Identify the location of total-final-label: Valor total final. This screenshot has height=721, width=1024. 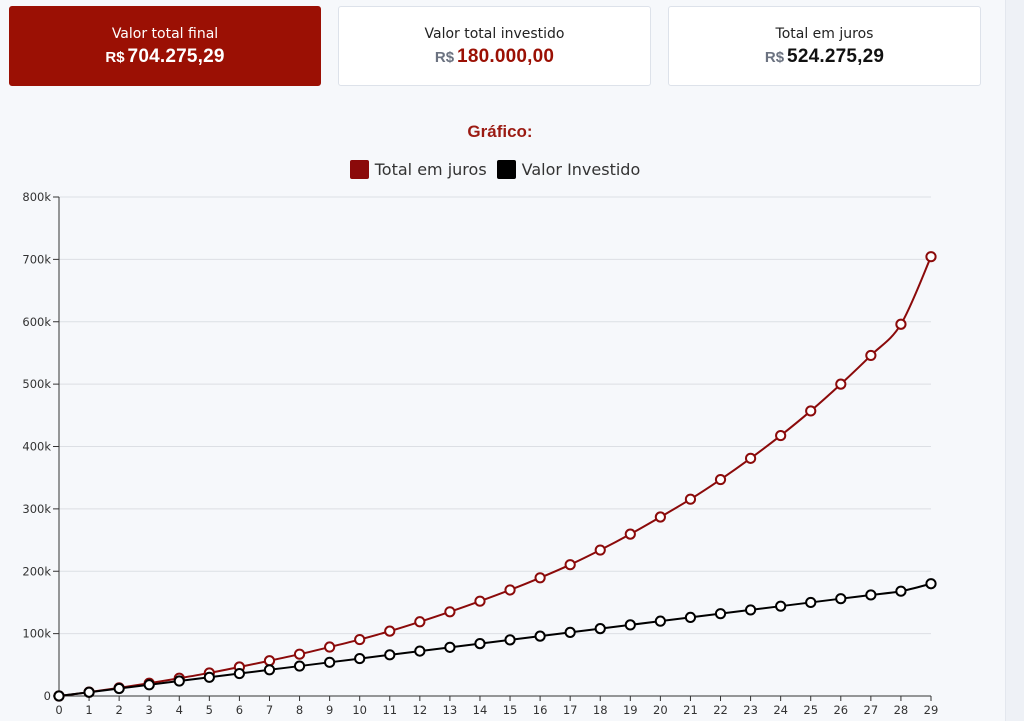
(165, 34).